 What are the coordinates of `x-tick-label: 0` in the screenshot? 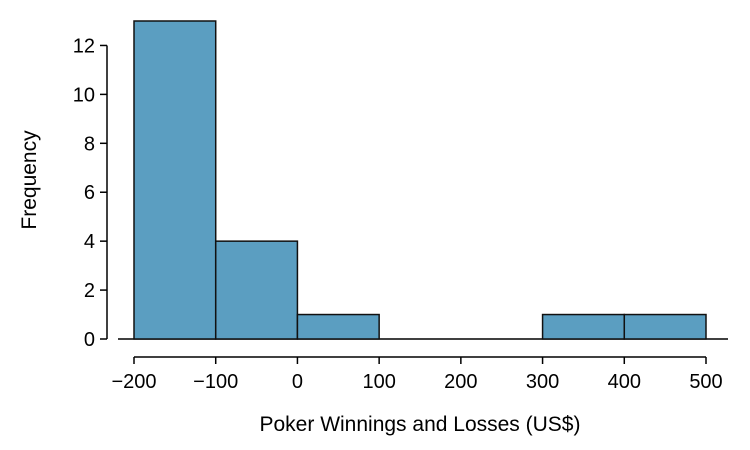 It's located at (297, 382).